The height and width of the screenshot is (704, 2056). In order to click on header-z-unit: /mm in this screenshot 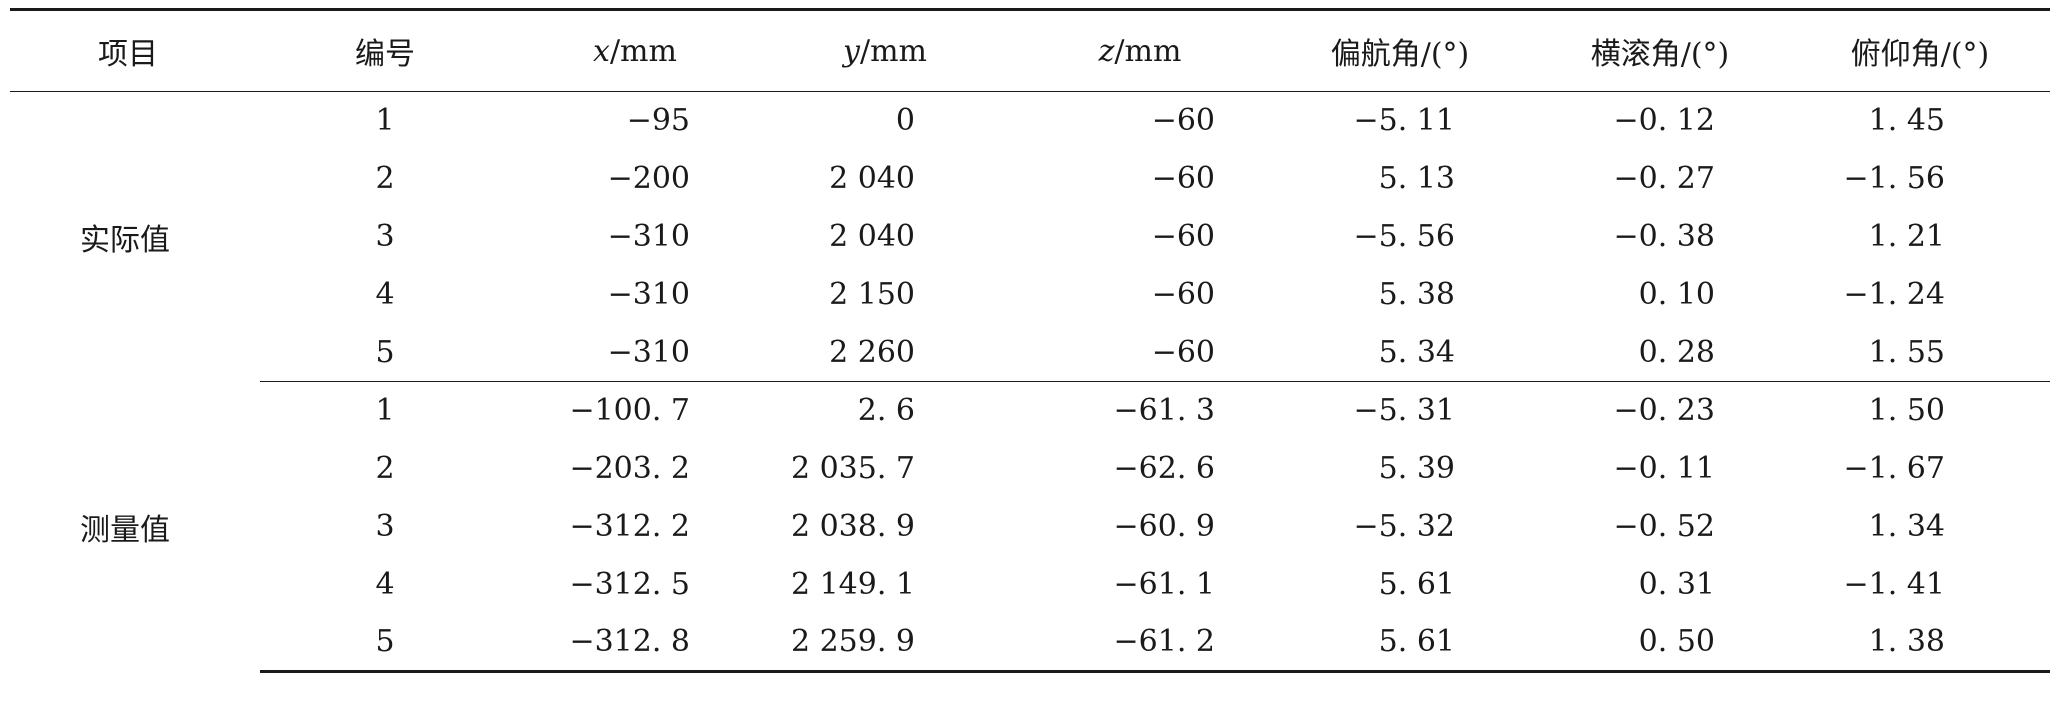, I will do `click(1148, 51)`.